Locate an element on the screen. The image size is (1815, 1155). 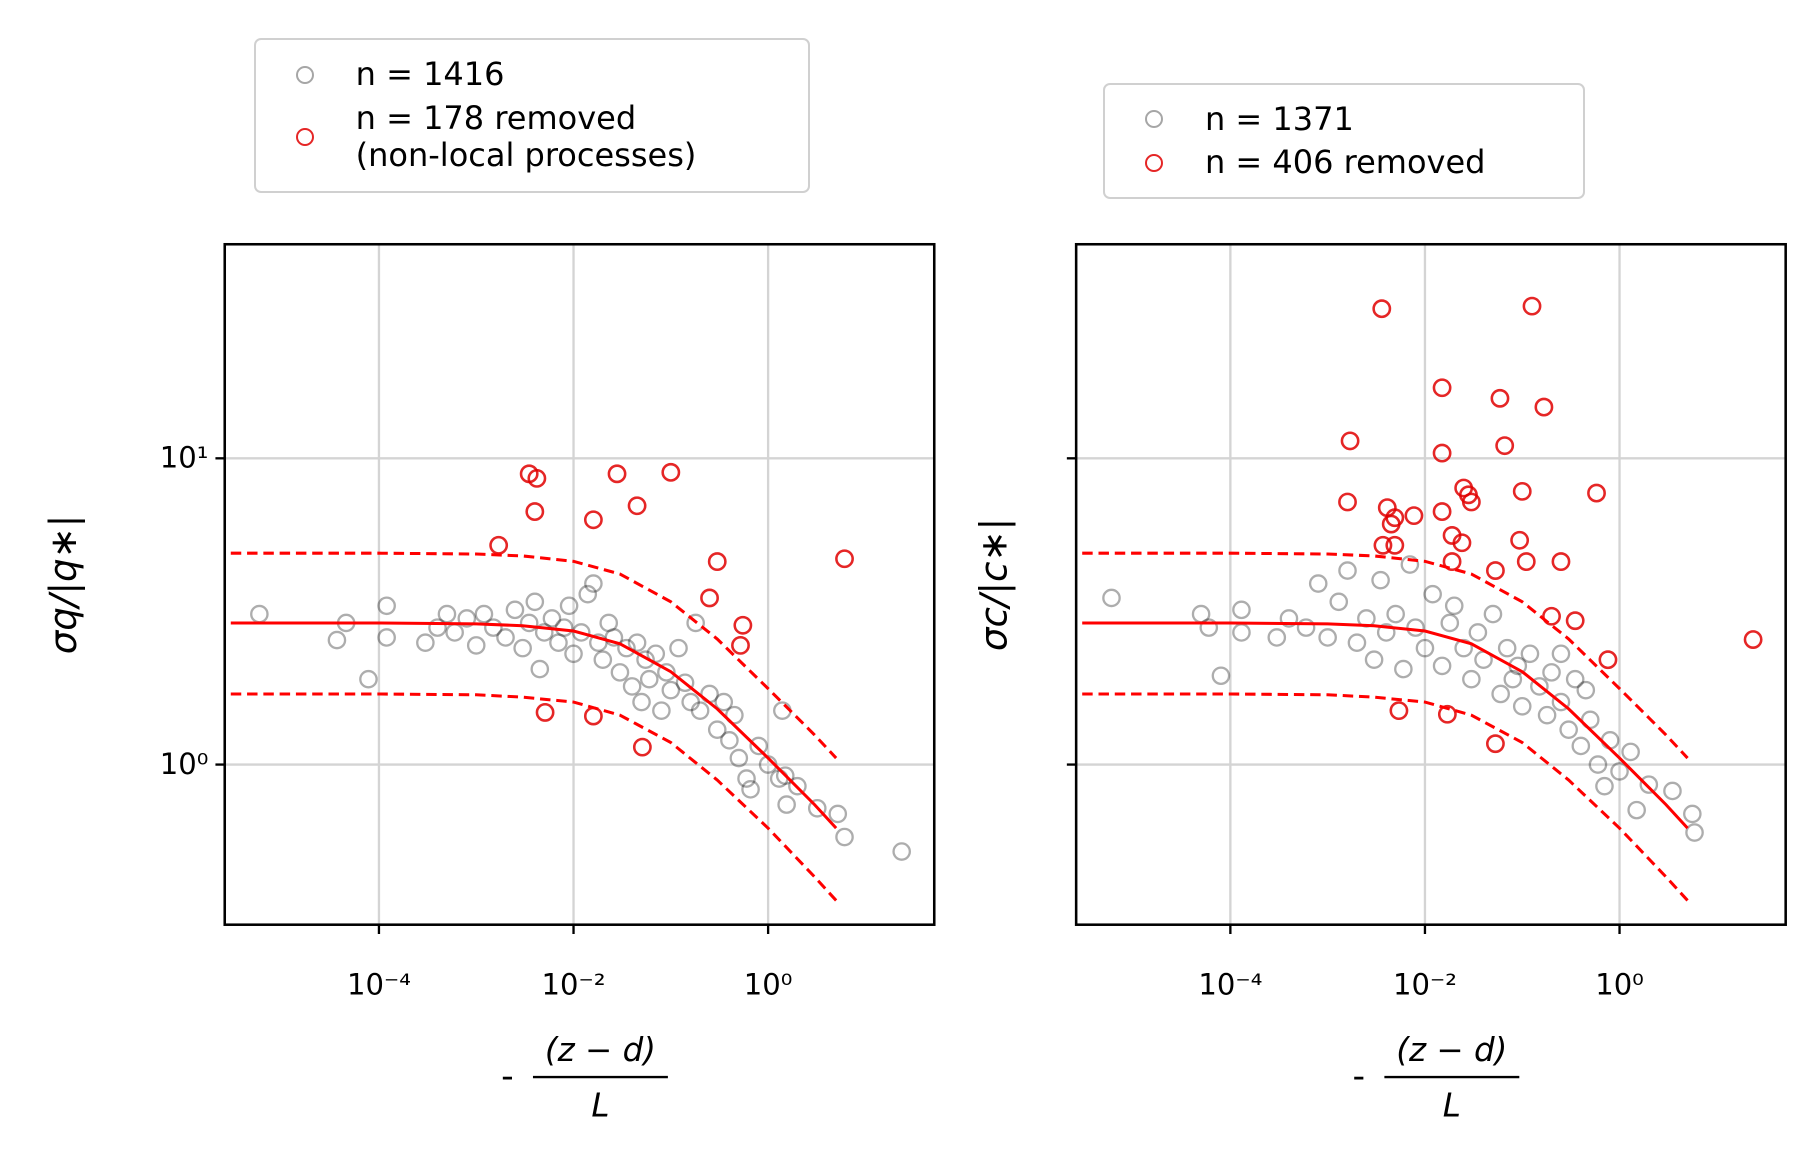
legend-entry: n = 1371 is located at coordinates (1344, 119).